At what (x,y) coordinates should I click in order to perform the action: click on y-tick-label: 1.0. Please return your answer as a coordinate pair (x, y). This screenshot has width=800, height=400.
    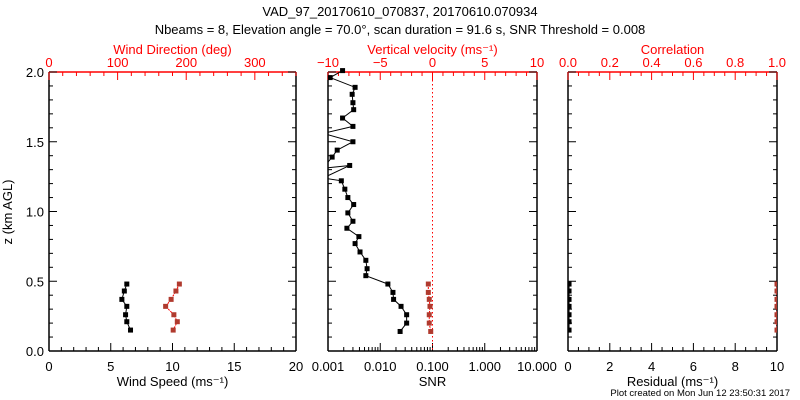
    Looking at the image, I should click on (35, 212).